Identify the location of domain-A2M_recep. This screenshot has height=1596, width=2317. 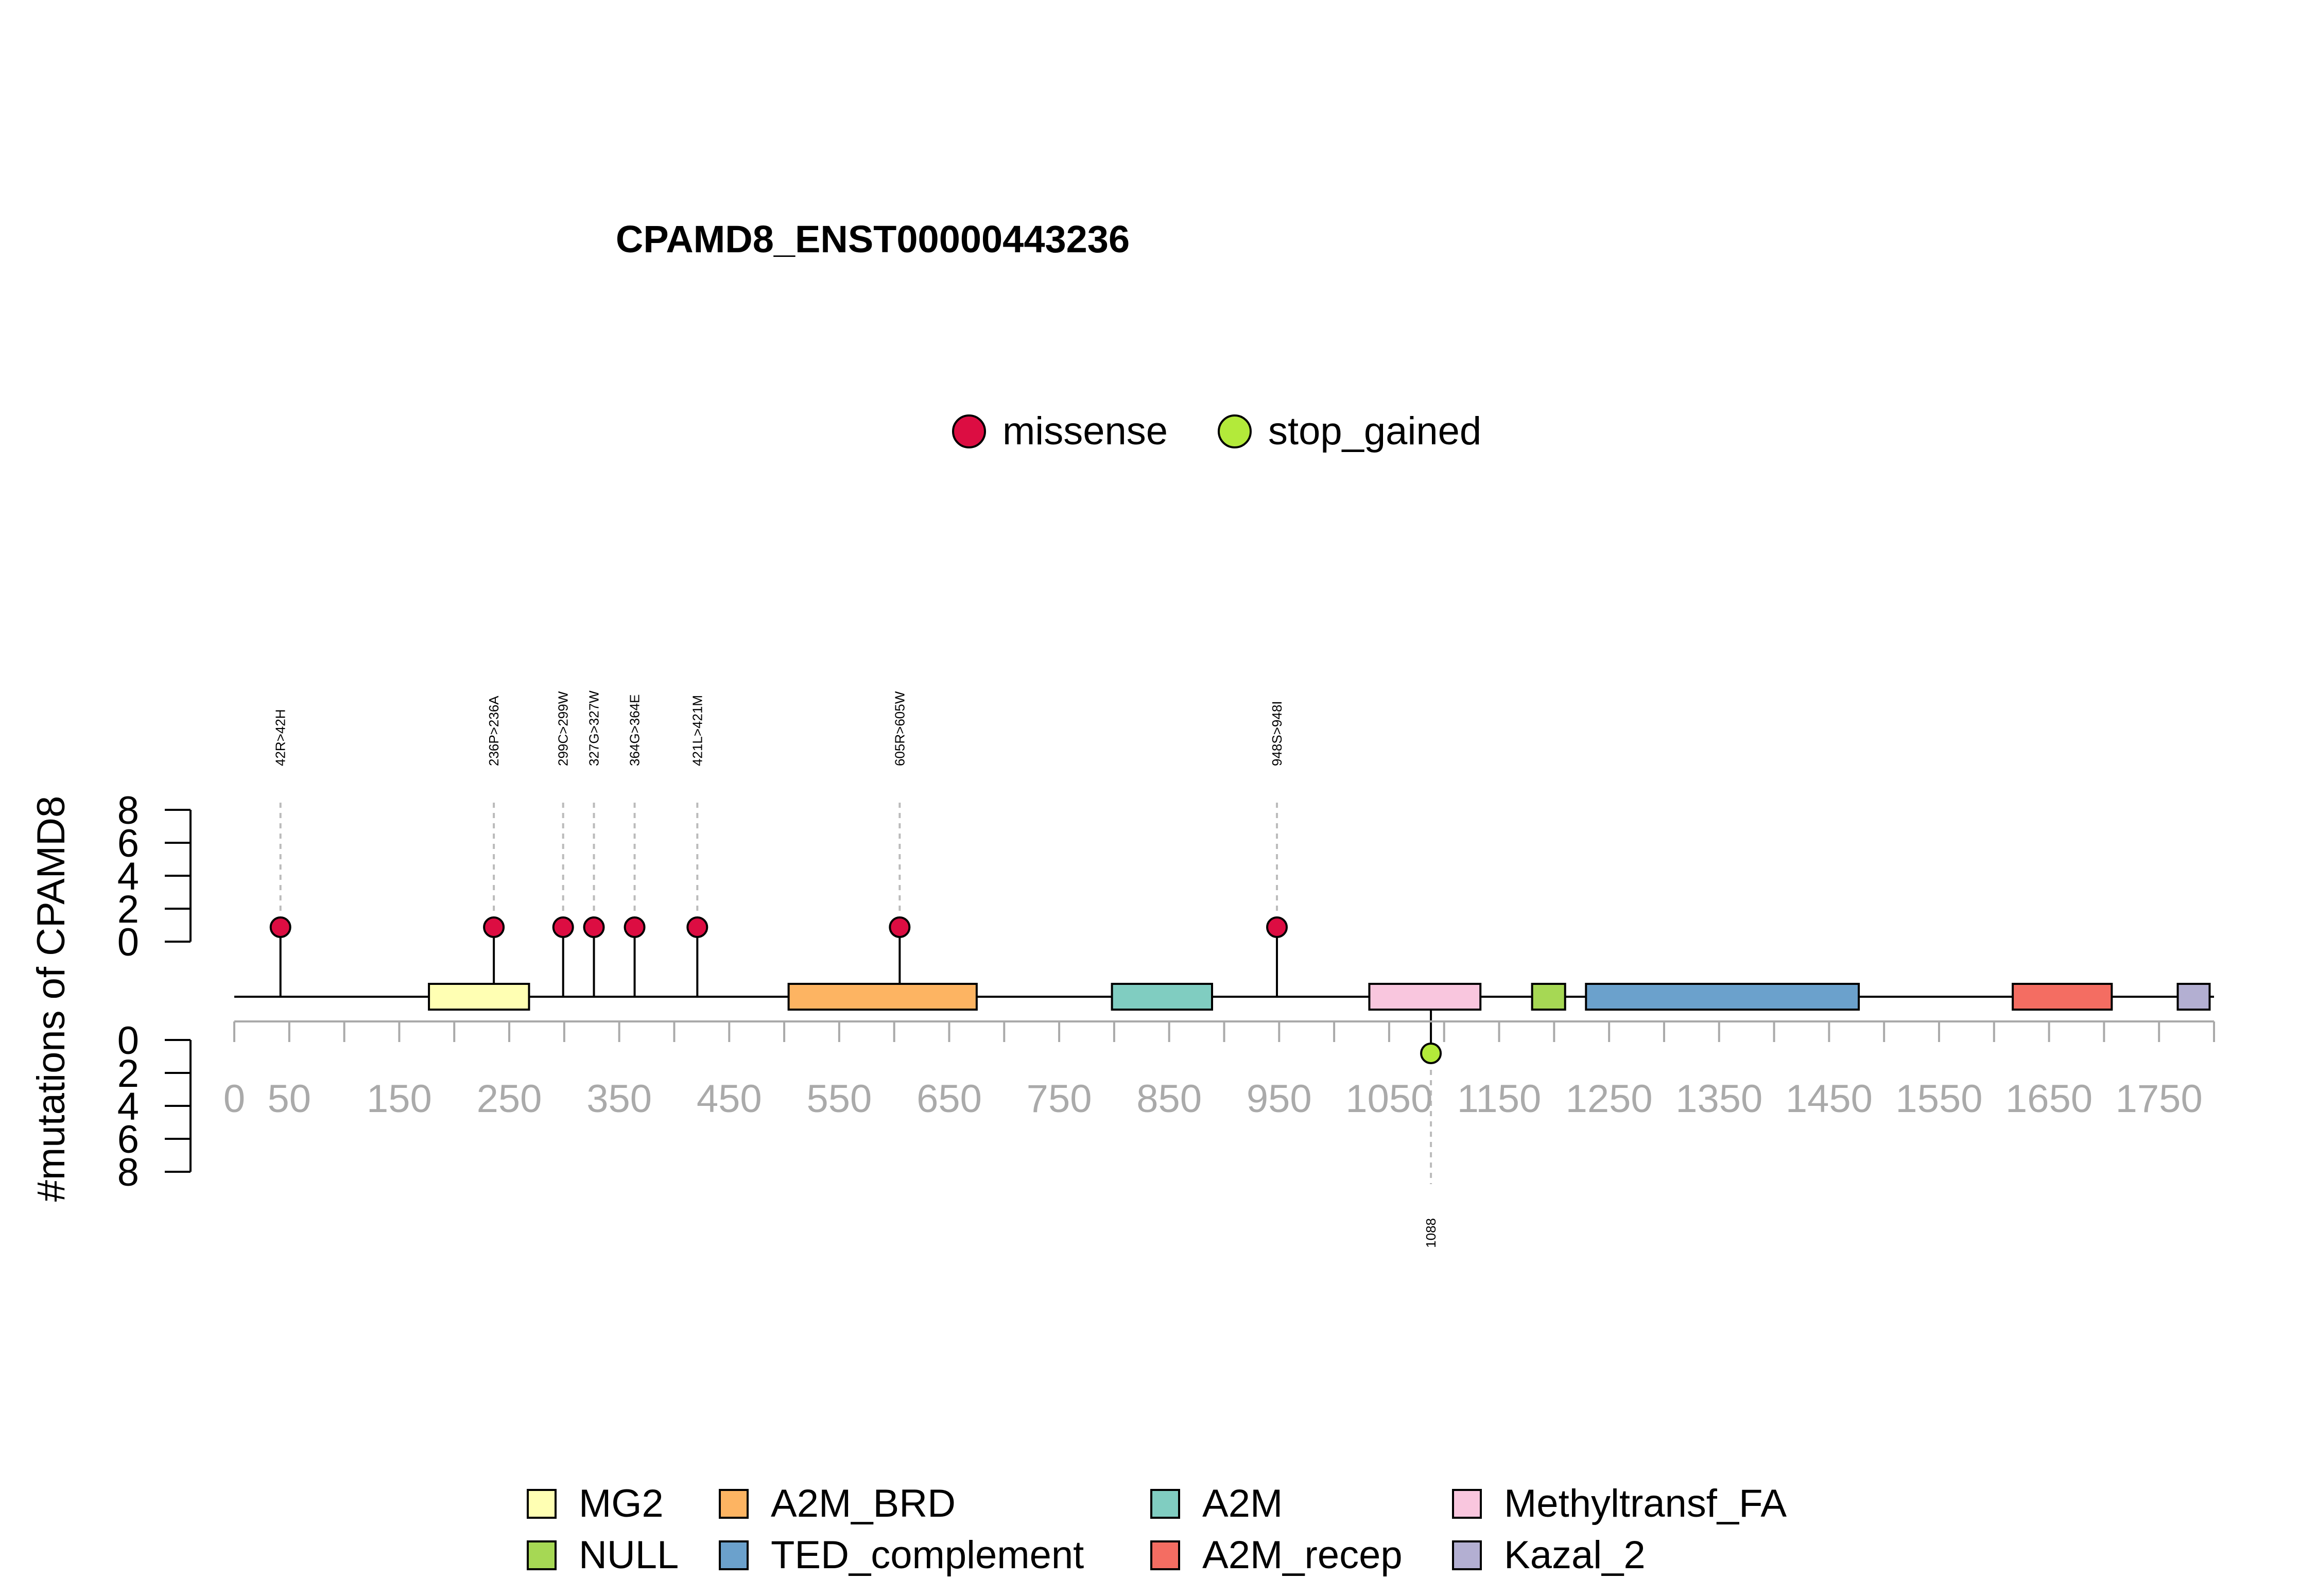
(2062, 997).